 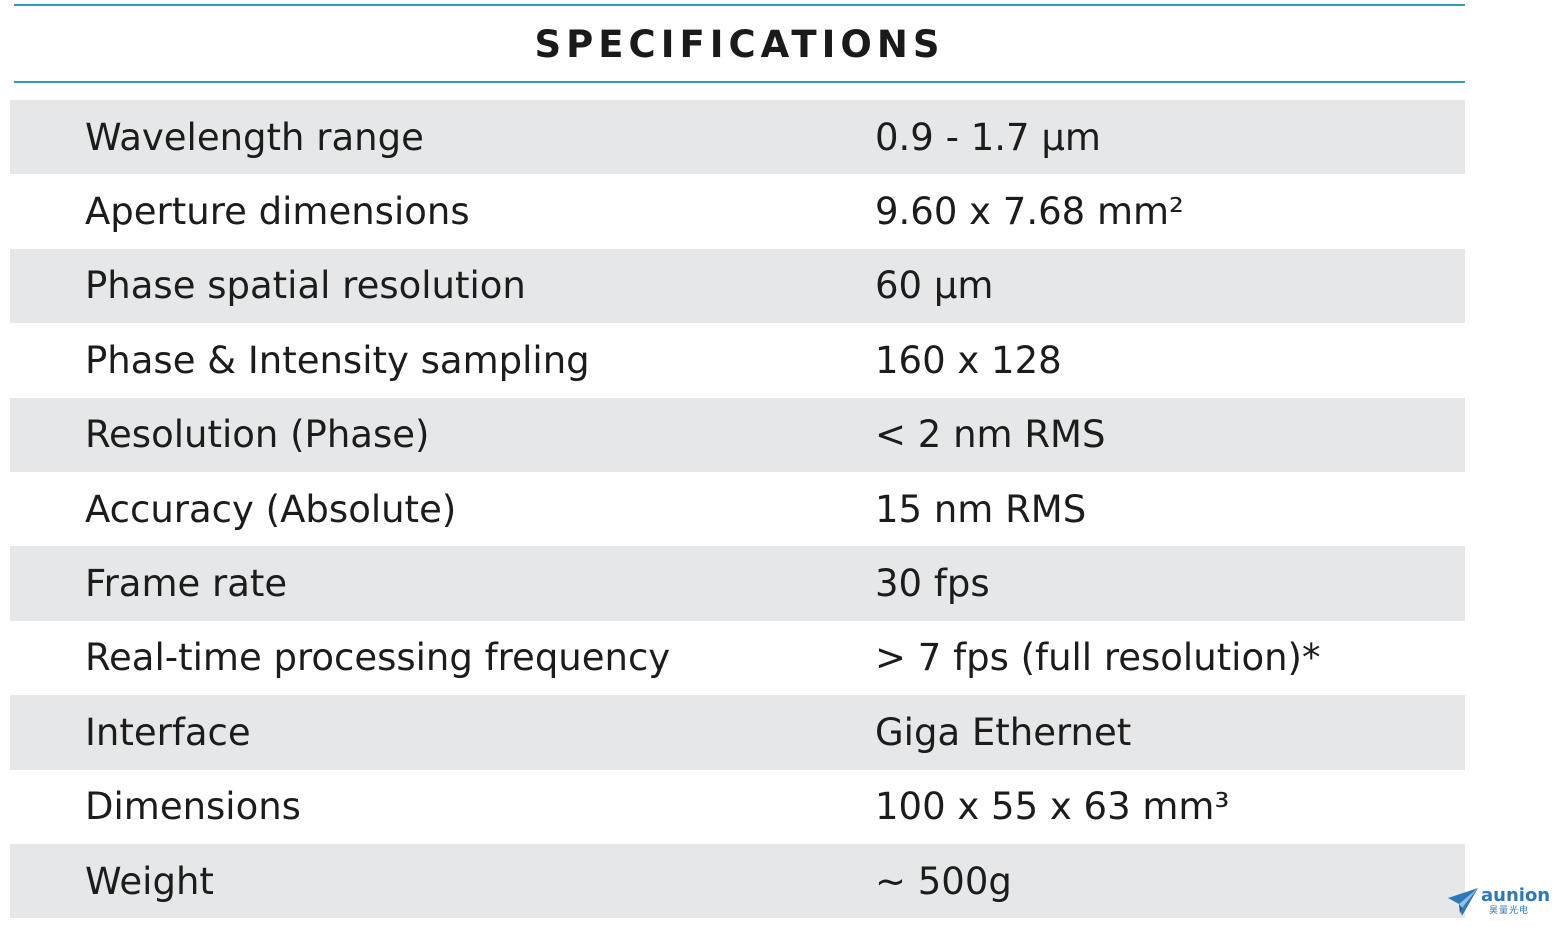 I want to click on spec-value: < 2 nm RMS, so click(x=990, y=435).